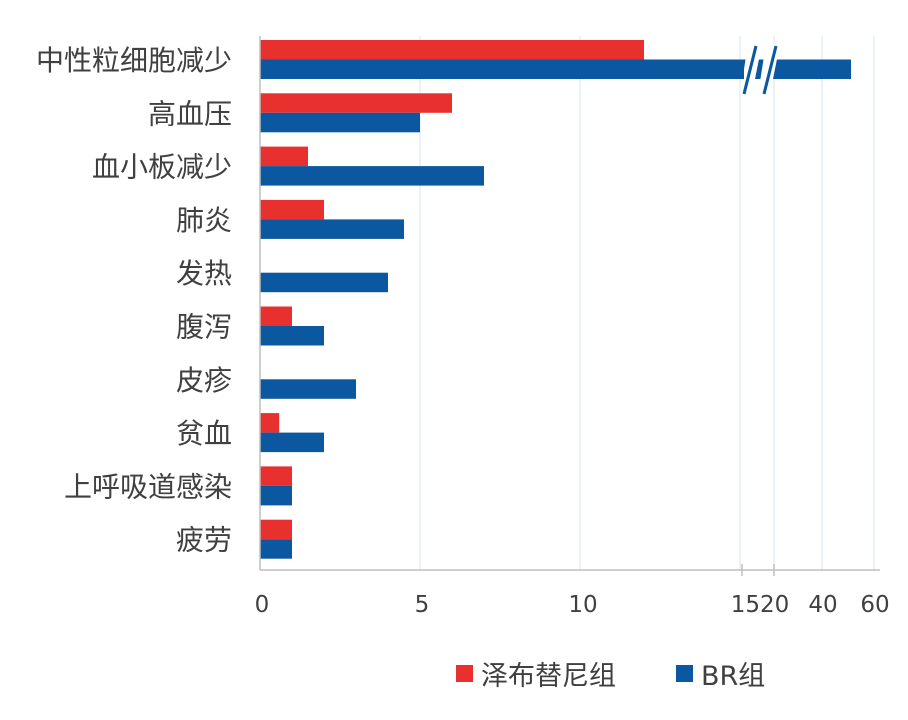 The height and width of the screenshot is (720, 908). What do you see at coordinates (874, 605) in the screenshot?
I see `x-tick-label: 60` at bounding box center [874, 605].